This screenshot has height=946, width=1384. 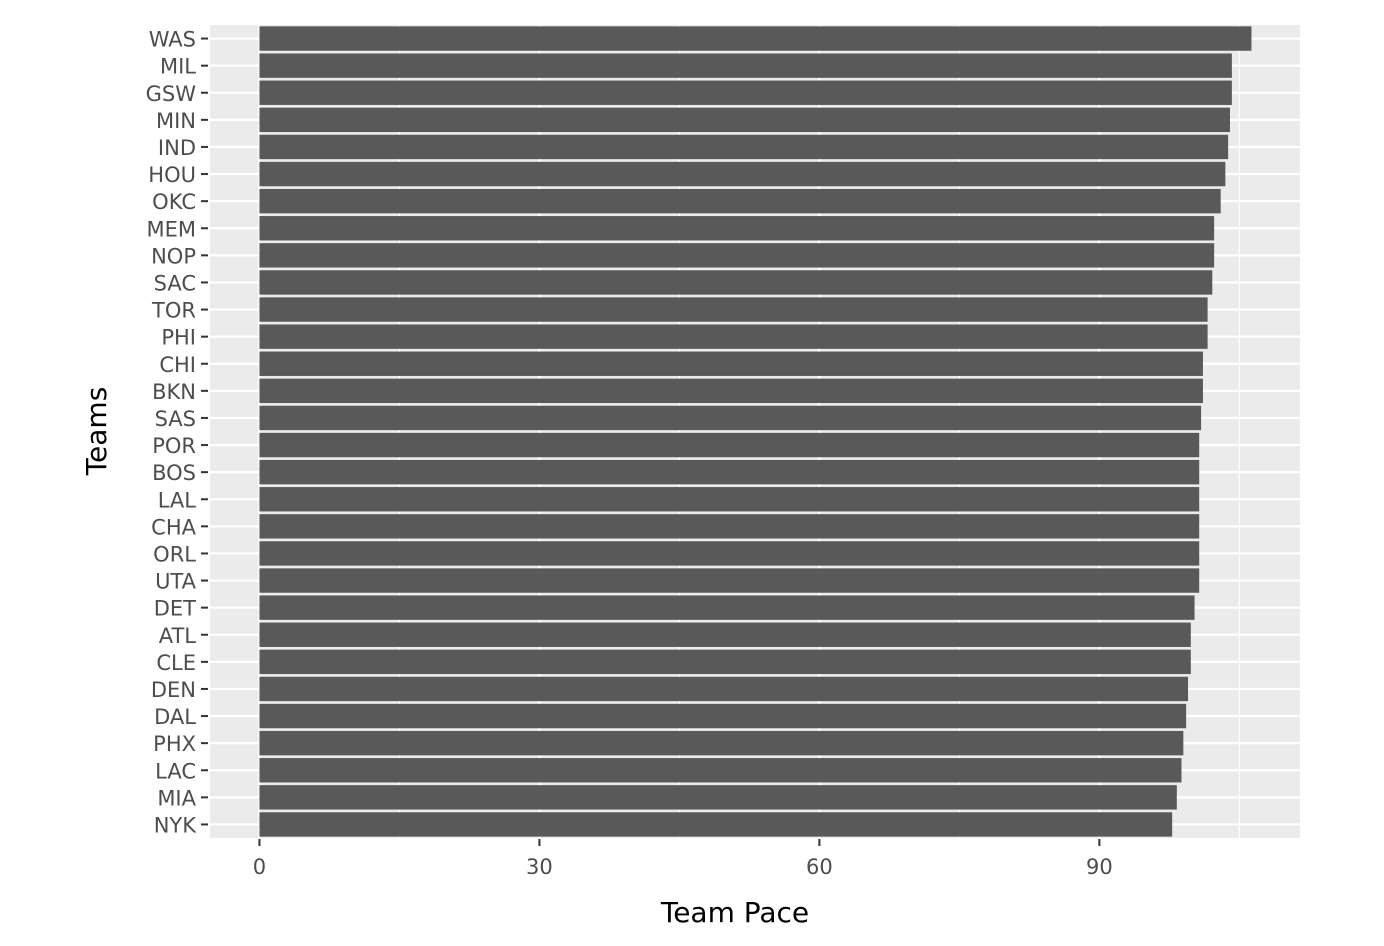 What do you see at coordinates (733, 309) in the screenshot?
I see `bar-tor` at bounding box center [733, 309].